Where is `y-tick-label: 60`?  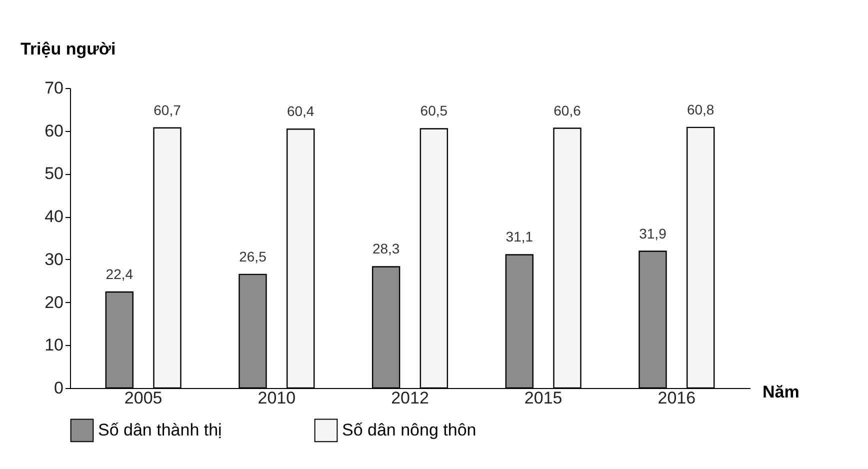
y-tick-label: 60 is located at coordinates (54, 130).